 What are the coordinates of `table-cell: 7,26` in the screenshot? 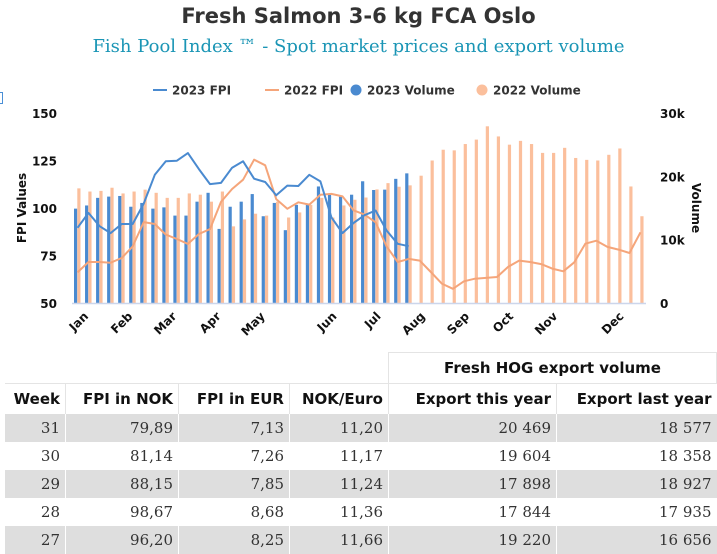 It's located at (234, 455).